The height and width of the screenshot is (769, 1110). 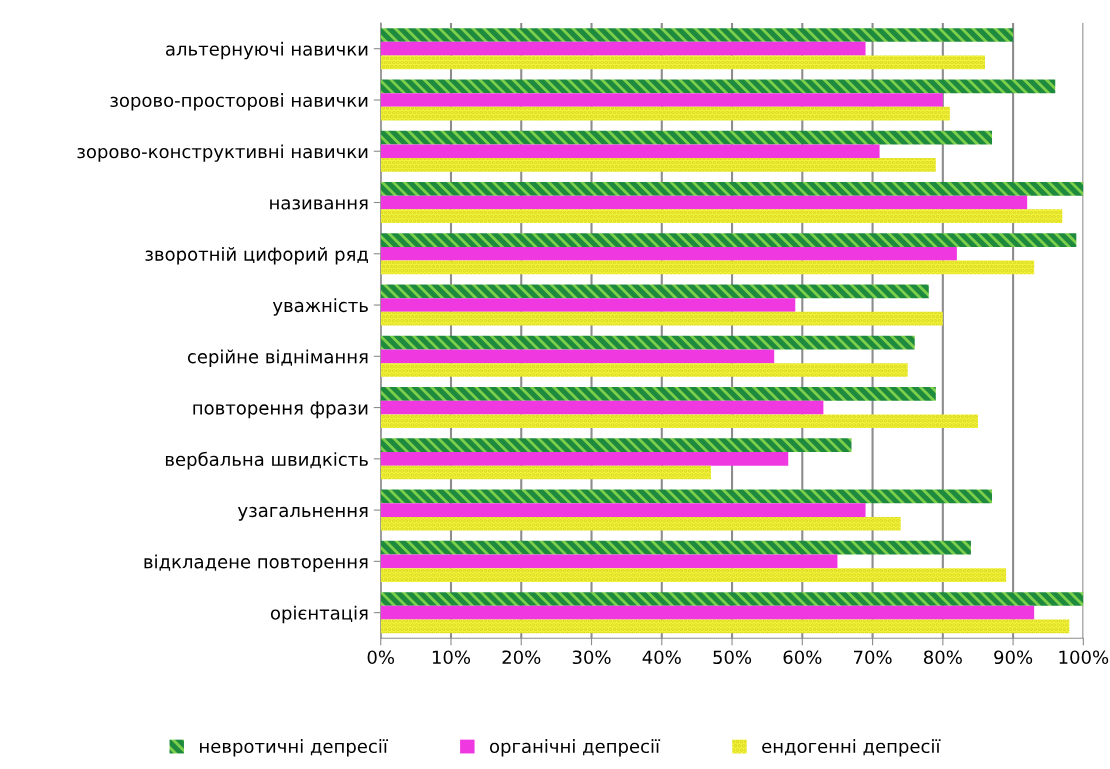 I want to click on legend-label: ендогенні депресії, so click(x=851, y=748).